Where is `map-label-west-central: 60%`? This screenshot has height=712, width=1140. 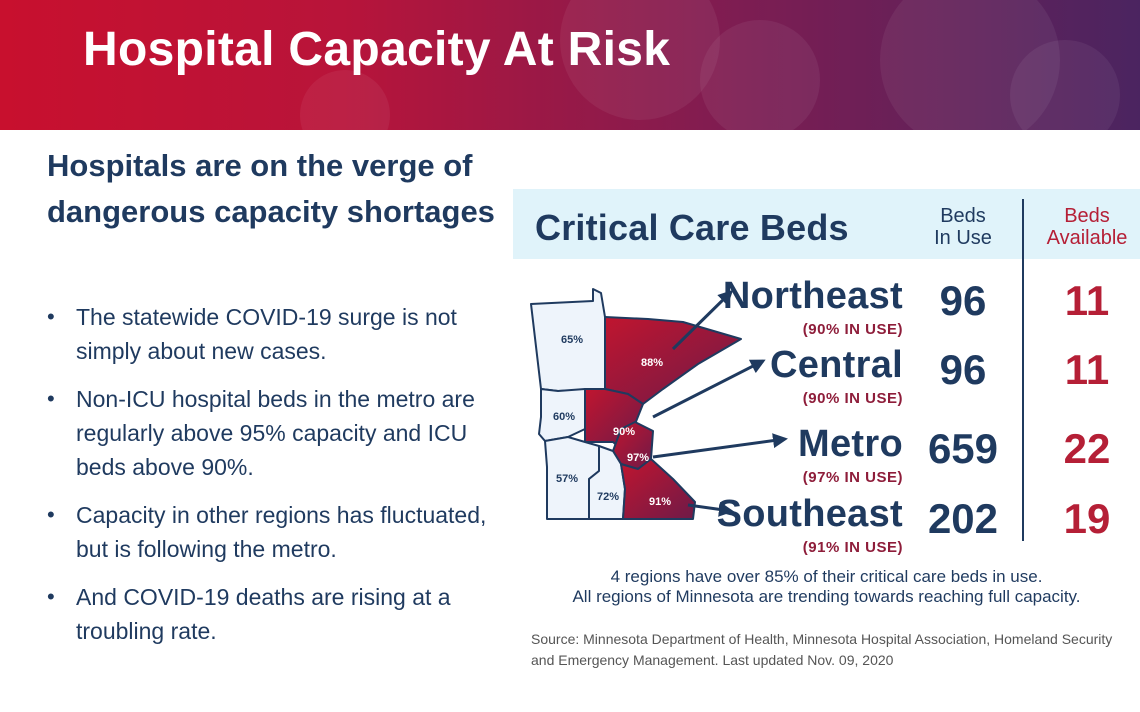 map-label-west-central: 60% is located at coordinates (564, 417).